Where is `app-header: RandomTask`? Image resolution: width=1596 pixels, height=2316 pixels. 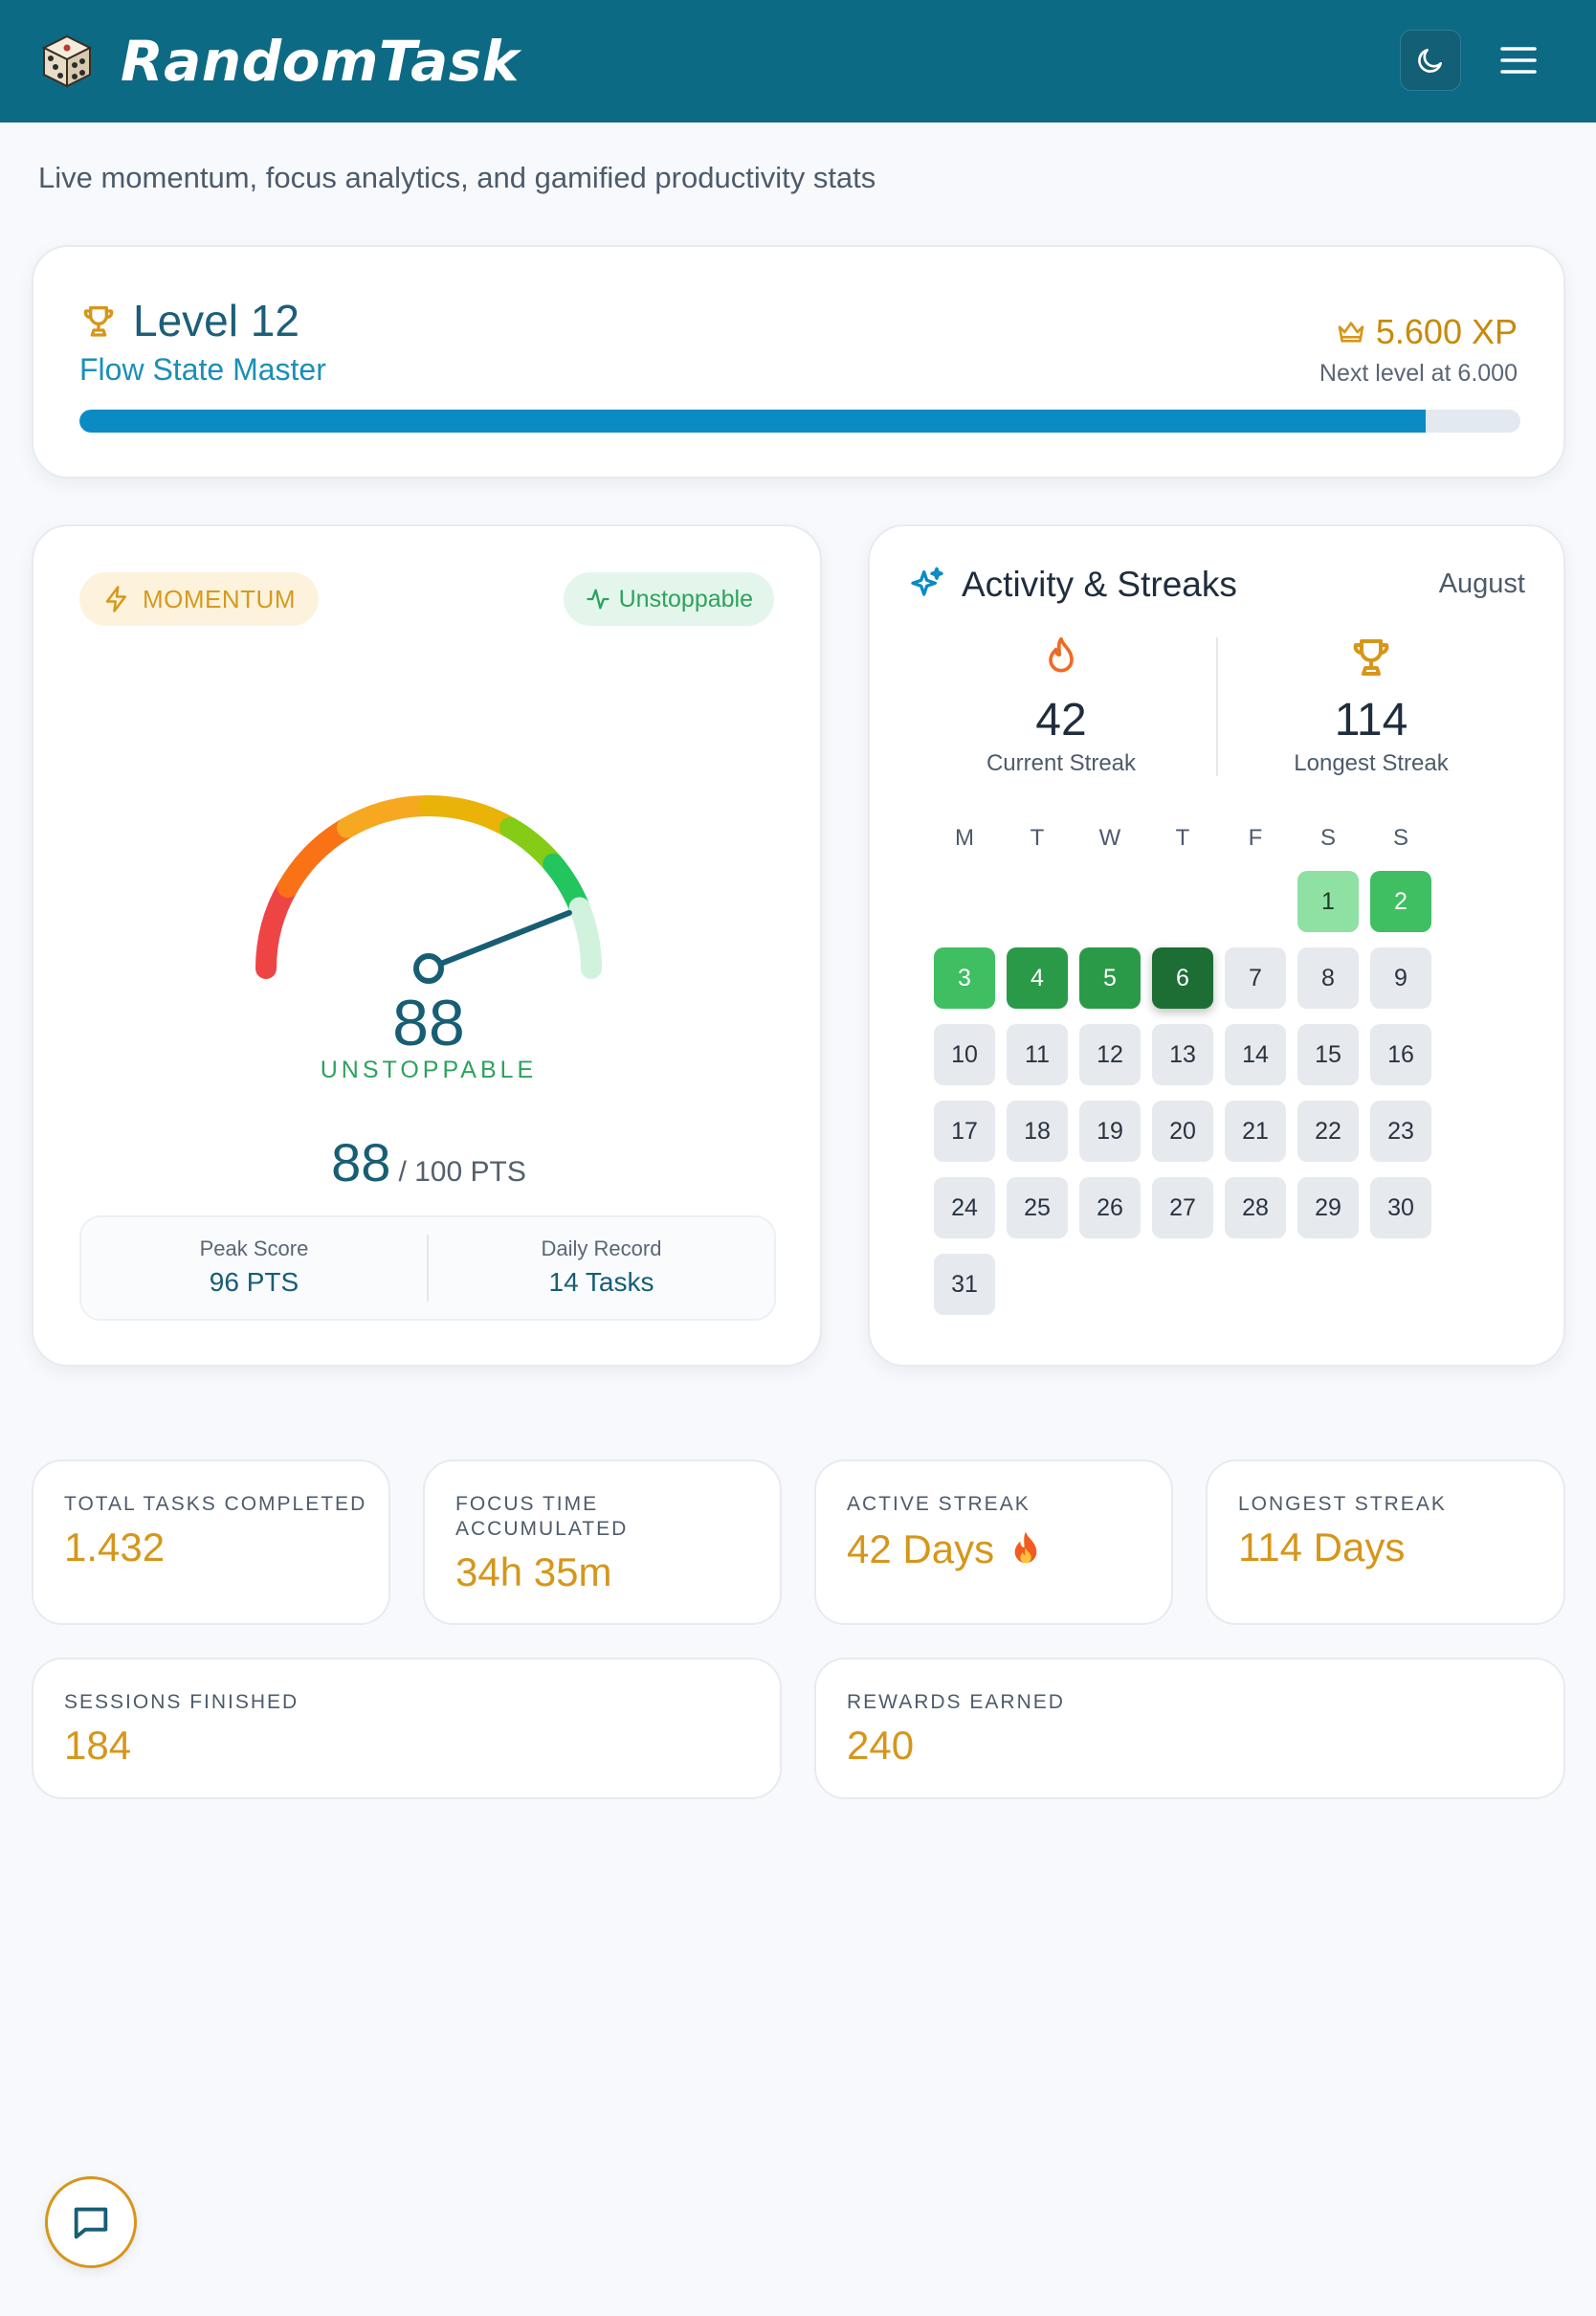
app-header: RandomTask is located at coordinates (798, 61).